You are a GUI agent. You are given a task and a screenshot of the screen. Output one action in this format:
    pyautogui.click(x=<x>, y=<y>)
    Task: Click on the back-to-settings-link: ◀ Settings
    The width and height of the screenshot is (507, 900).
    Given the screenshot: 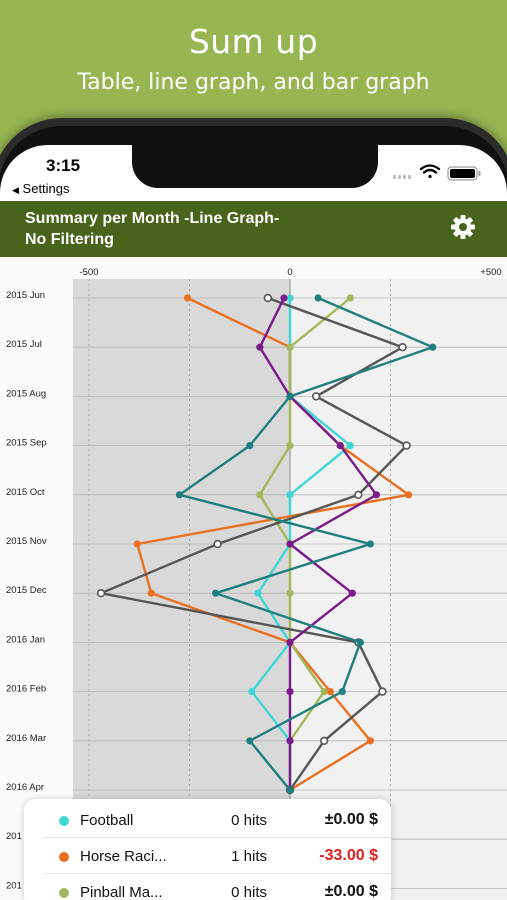 What is the action you would take?
    pyautogui.click(x=41, y=188)
    